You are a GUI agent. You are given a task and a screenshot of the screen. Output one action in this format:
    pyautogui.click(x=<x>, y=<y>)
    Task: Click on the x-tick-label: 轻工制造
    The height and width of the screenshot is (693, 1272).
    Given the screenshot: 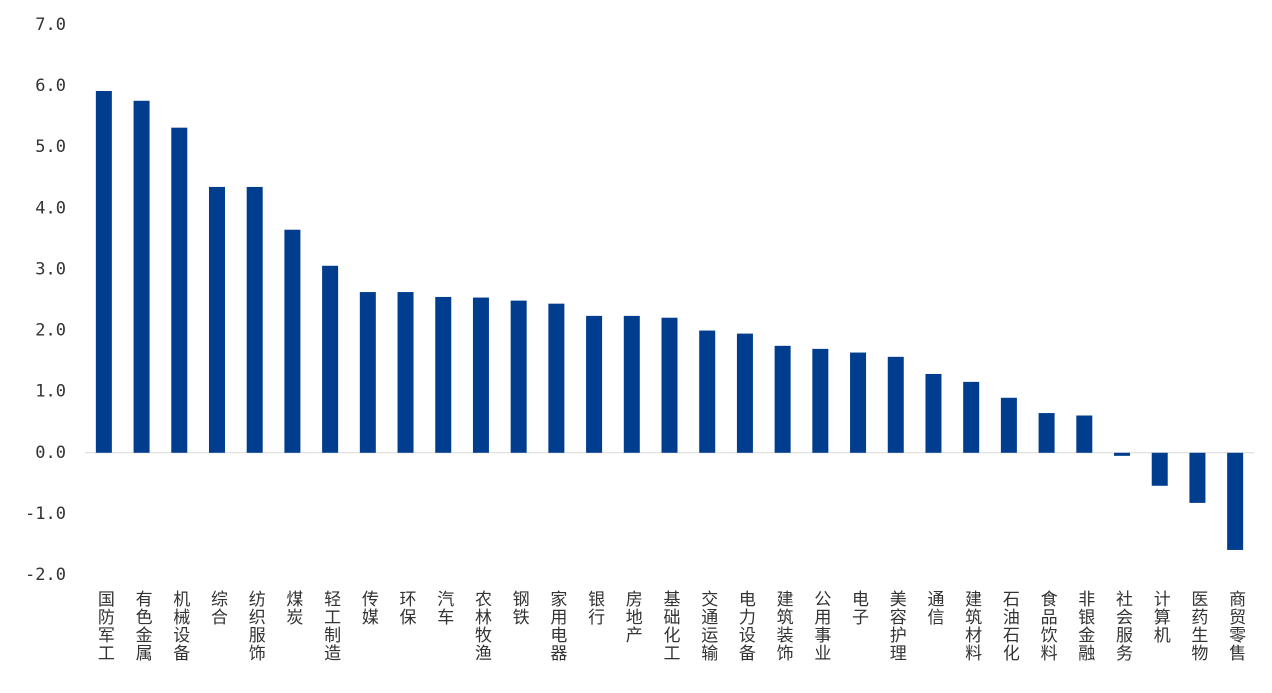 What is the action you would take?
    pyautogui.click(x=330, y=626)
    